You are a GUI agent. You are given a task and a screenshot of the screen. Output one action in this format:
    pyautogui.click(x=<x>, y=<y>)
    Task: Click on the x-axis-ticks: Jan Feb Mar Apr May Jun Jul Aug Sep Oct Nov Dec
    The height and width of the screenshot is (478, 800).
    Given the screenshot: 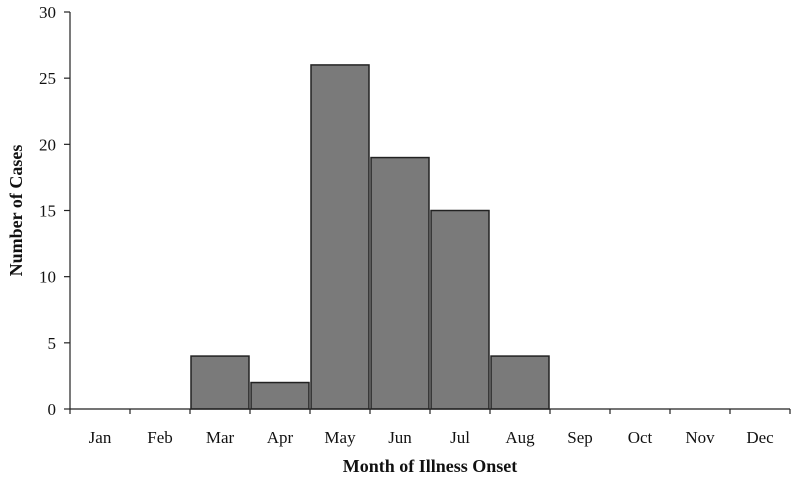 What is the action you would take?
    pyautogui.click(x=430, y=428)
    